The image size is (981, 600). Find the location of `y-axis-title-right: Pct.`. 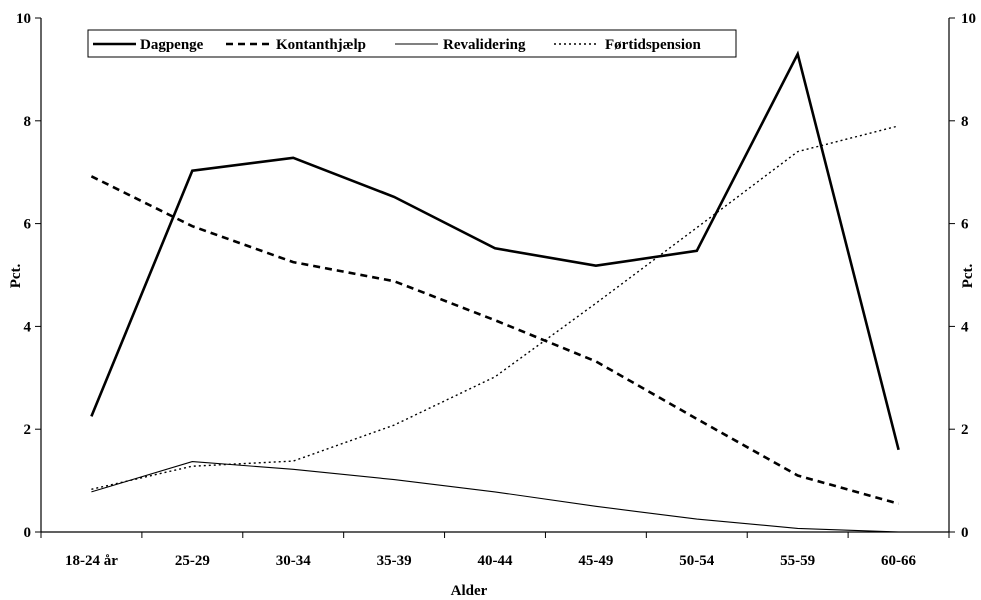

y-axis-title-right: Pct. is located at coordinates (968, 275).